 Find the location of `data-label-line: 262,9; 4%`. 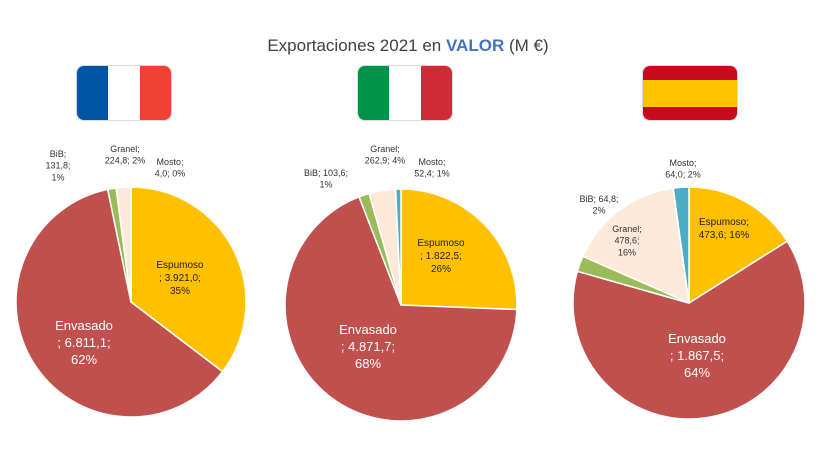

data-label-line: 262,9; 4% is located at coordinates (385, 161).